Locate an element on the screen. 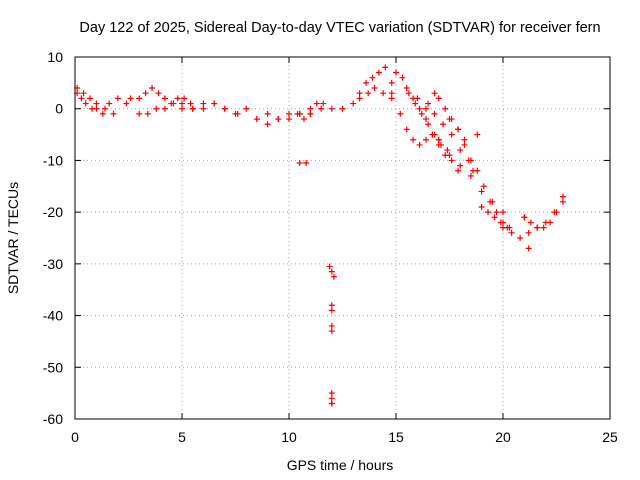 Image resolution: width=640 pixels, height=480 pixels. x-tick-label: 15 is located at coordinates (396, 437).